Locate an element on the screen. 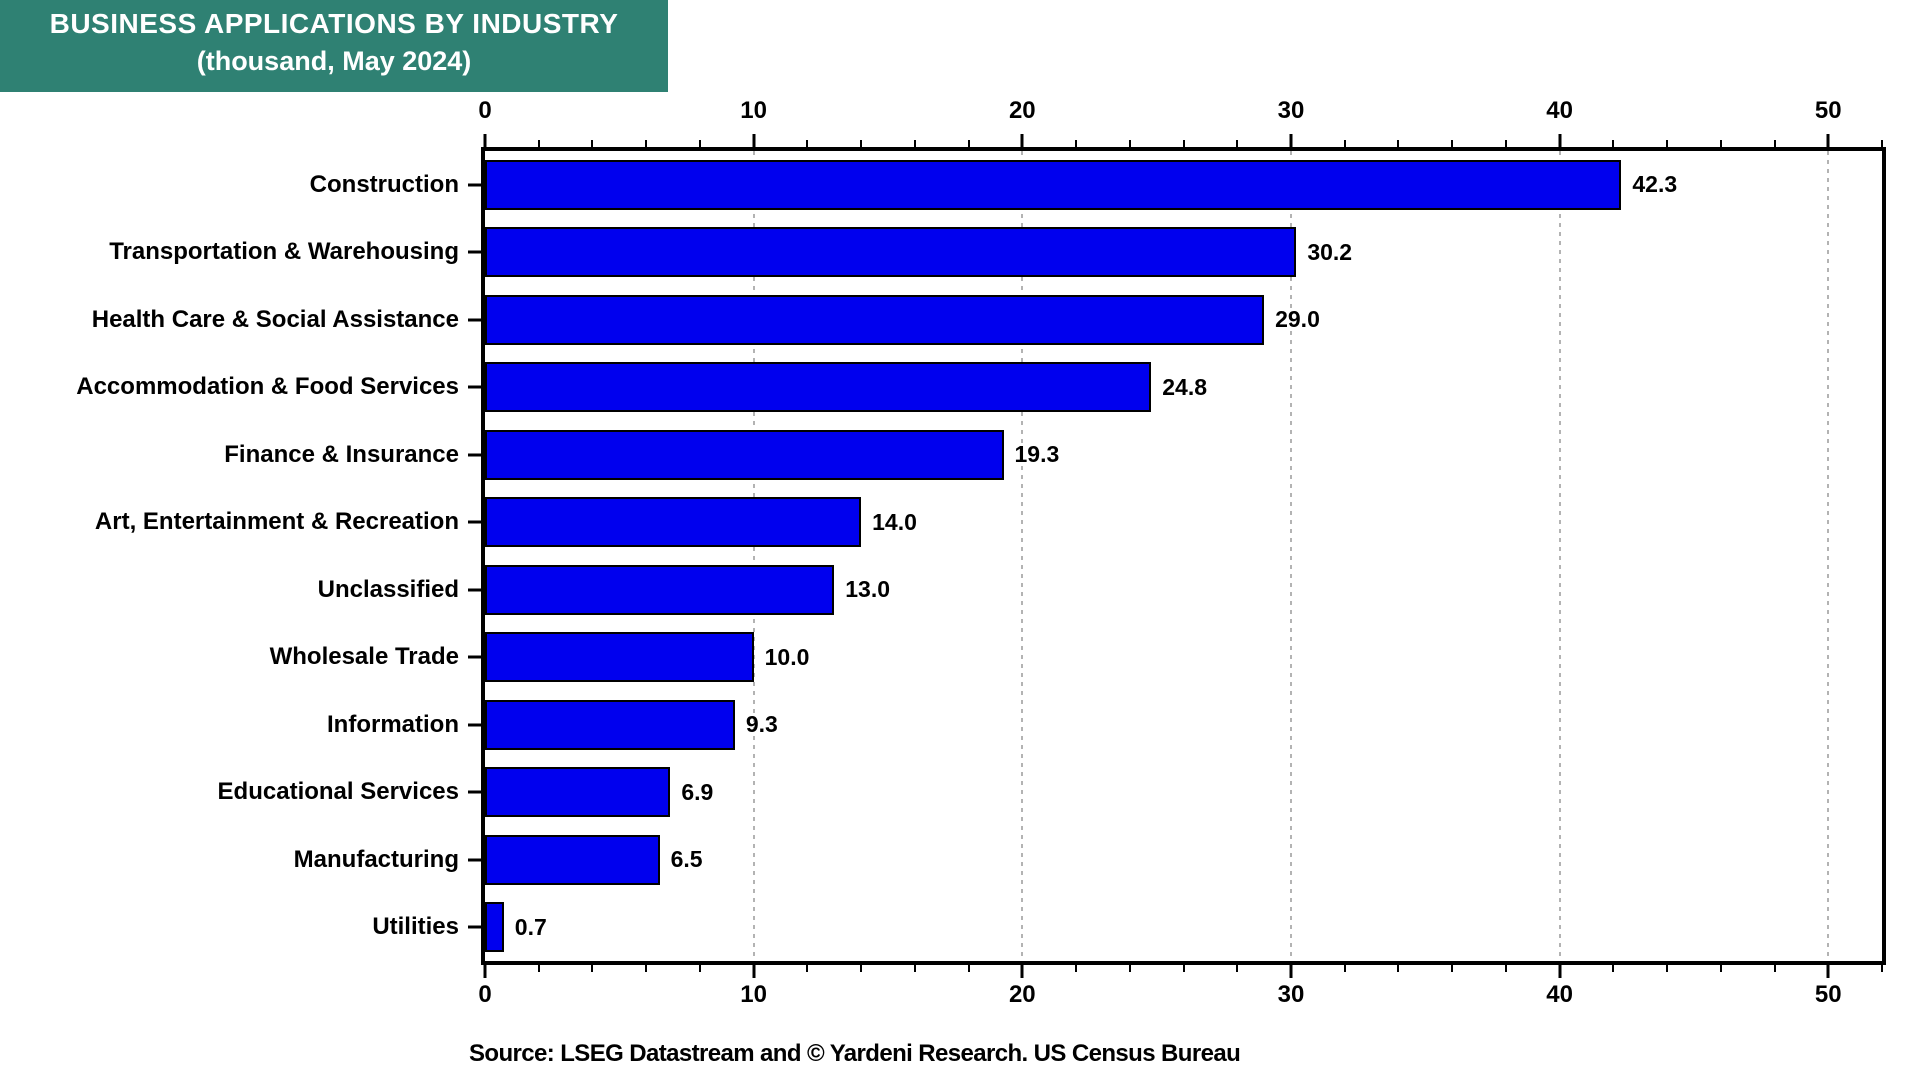 The width and height of the screenshot is (1920, 1080). bar-row: Utilities 0.7 is located at coordinates (1127, 928).